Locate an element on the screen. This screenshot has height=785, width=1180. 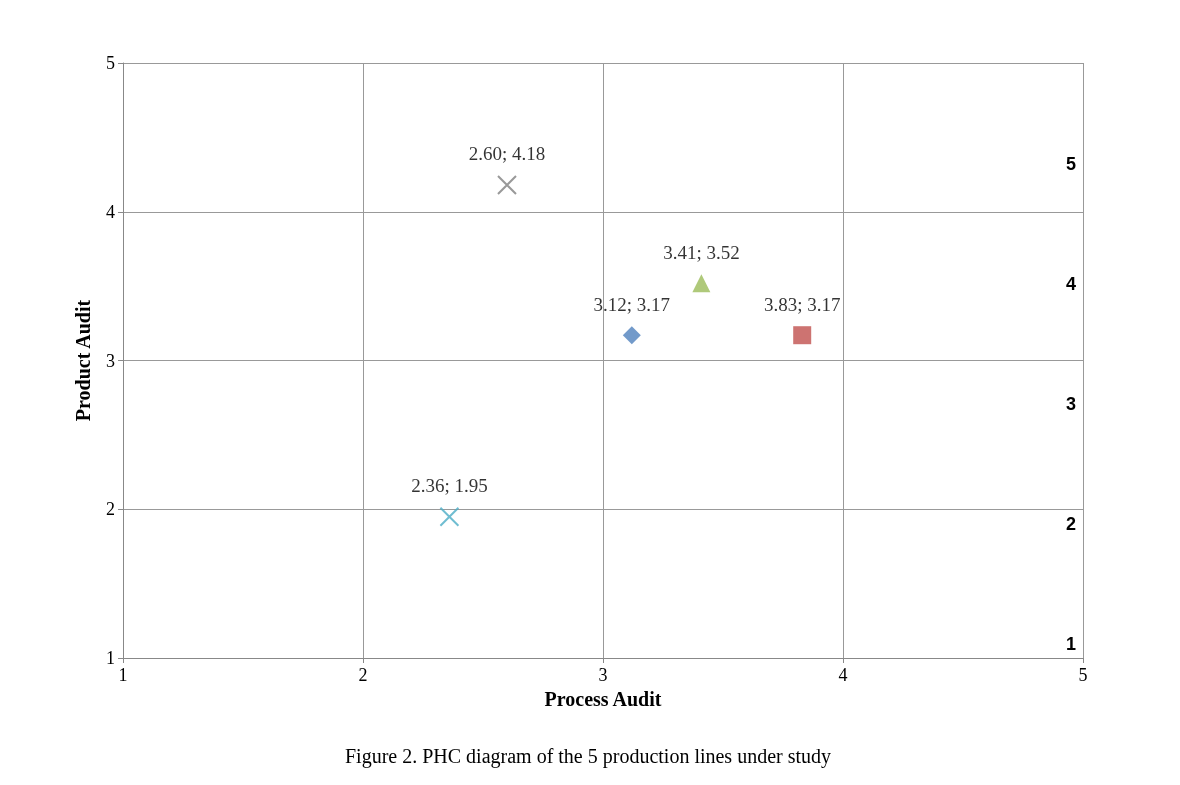
y-tick-label: 2 is located at coordinates (110, 509).